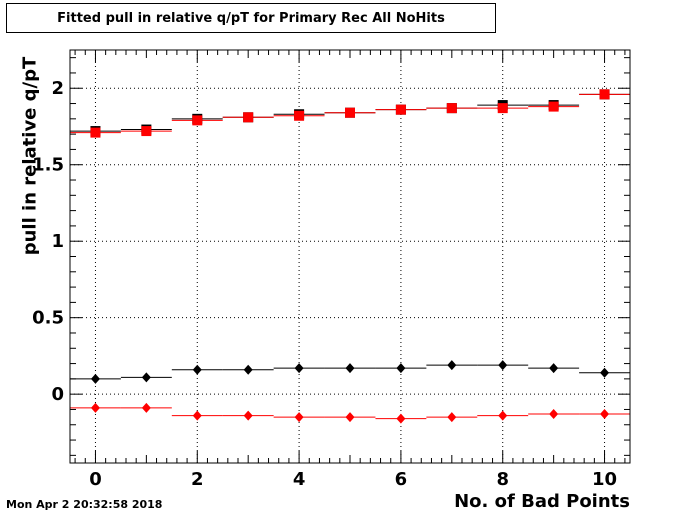 Image resolution: width=700 pixels, height=514 pixels. Describe the element at coordinates (48, 318) in the screenshot. I see `y-tick-label: 0.5` at that location.